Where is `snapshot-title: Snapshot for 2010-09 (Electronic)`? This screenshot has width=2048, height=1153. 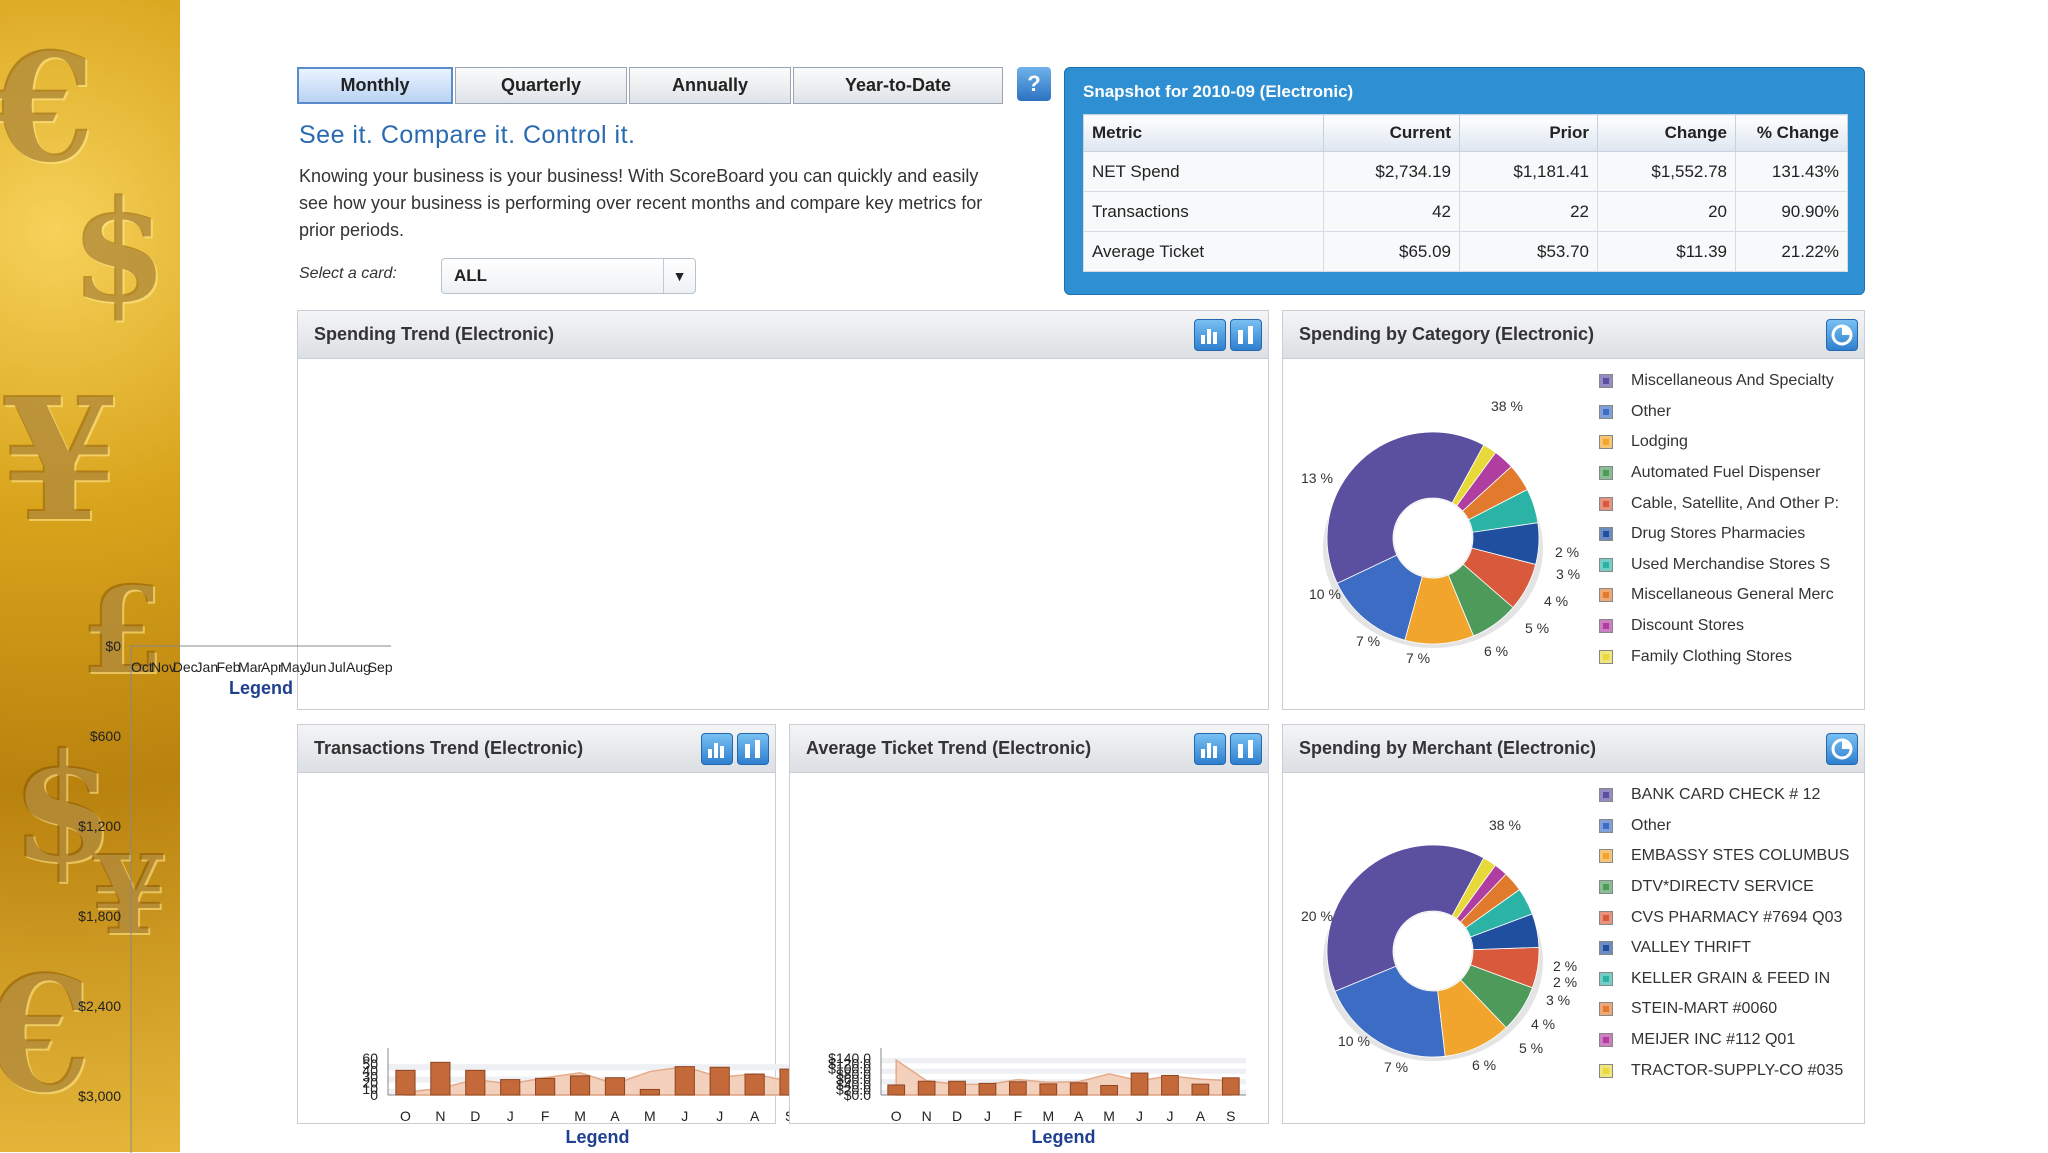 snapshot-title: Snapshot for 2010-09 (Electronic) is located at coordinates (1218, 91).